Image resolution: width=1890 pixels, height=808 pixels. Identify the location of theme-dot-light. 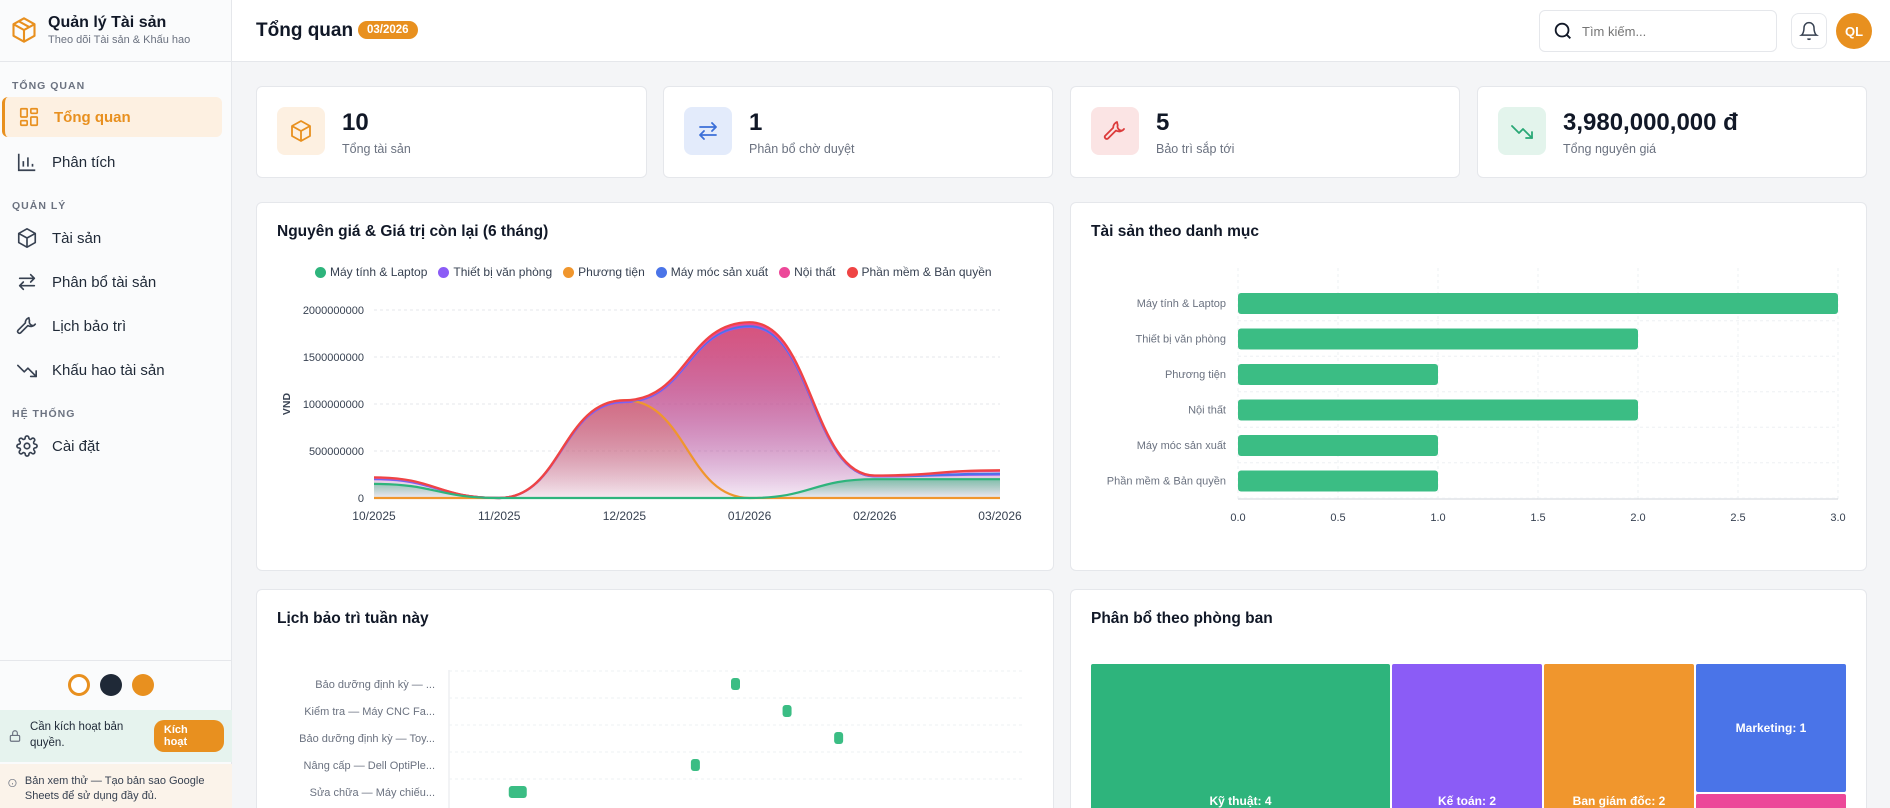
(79, 685).